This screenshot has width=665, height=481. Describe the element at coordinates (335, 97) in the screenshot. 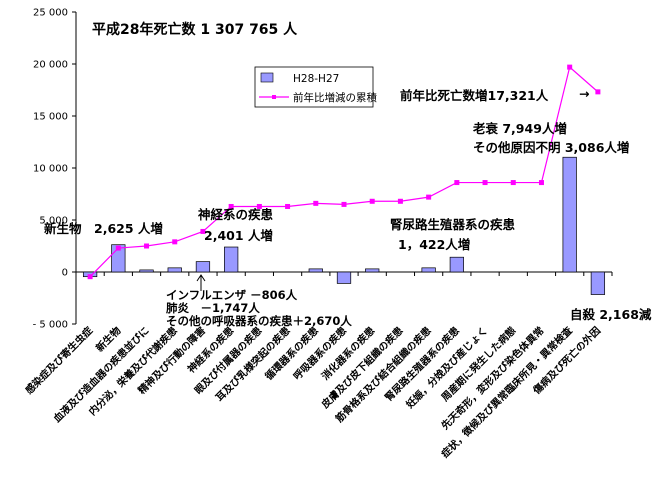

I see `legend-line-label: 前年比増減の累積` at that location.